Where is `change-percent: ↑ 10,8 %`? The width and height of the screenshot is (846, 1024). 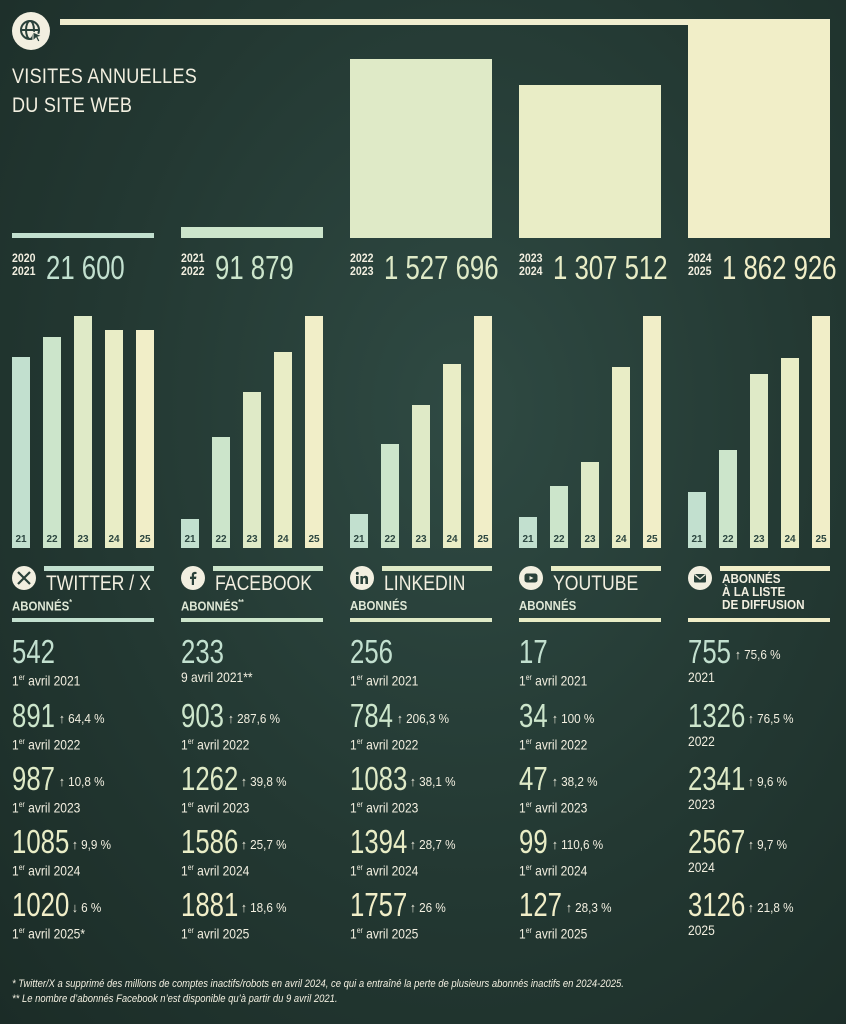
change-percent: ↑ 10,8 % is located at coordinates (81, 781).